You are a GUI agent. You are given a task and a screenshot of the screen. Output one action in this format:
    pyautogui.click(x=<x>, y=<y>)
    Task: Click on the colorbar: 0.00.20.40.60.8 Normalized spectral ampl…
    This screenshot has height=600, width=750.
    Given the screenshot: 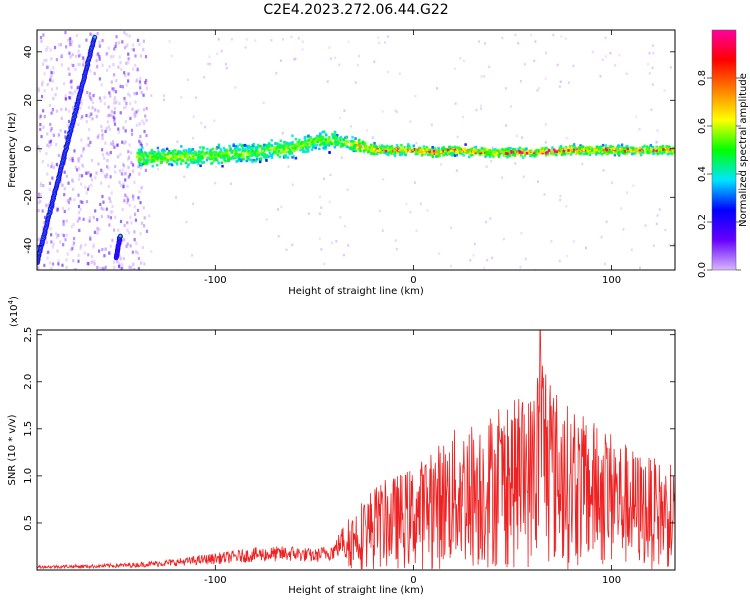 What is the action you would take?
    pyautogui.click(x=723, y=153)
    